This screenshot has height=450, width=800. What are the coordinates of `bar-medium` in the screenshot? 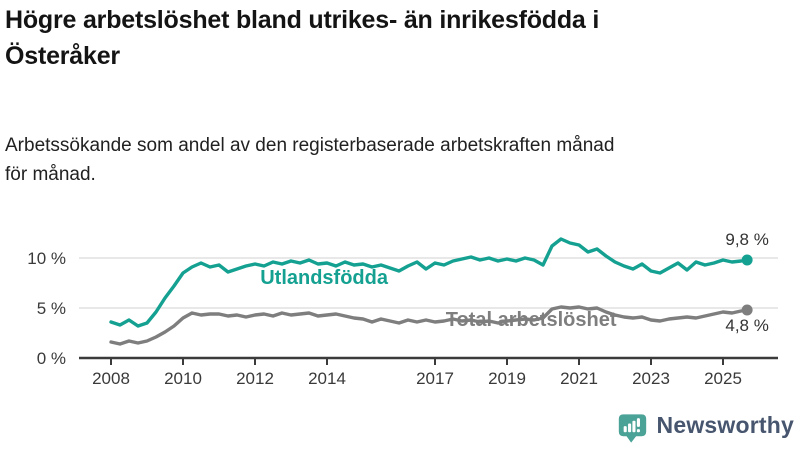 It's located at (629, 428).